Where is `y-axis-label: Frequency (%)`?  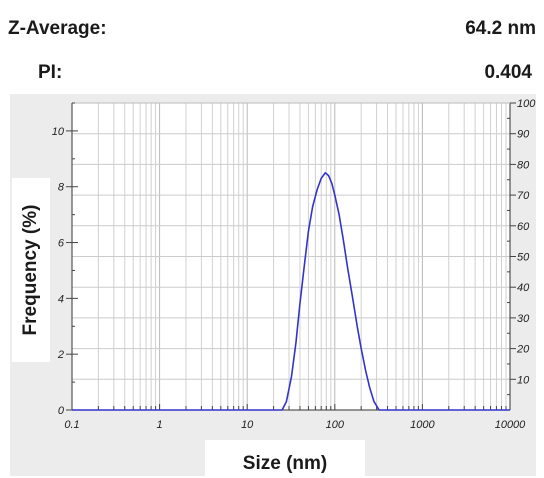 y-axis-label: Frequency (%) is located at coordinates (30, 270).